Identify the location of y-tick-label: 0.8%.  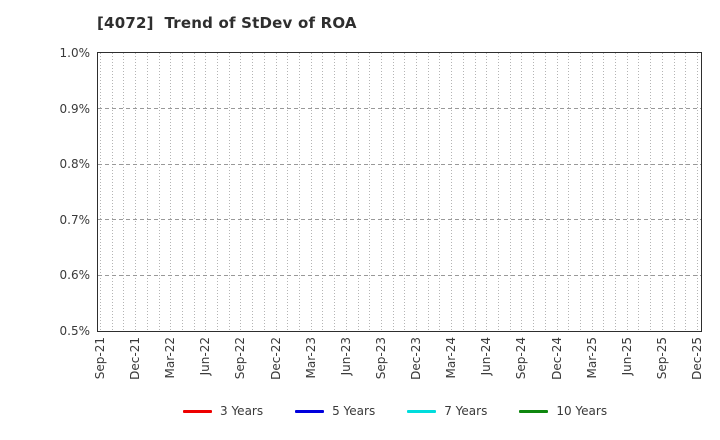
(75, 164).